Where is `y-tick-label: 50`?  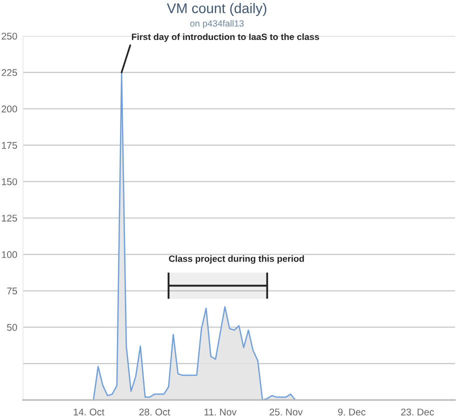 y-tick-label: 50 is located at coordinates (12, 327).